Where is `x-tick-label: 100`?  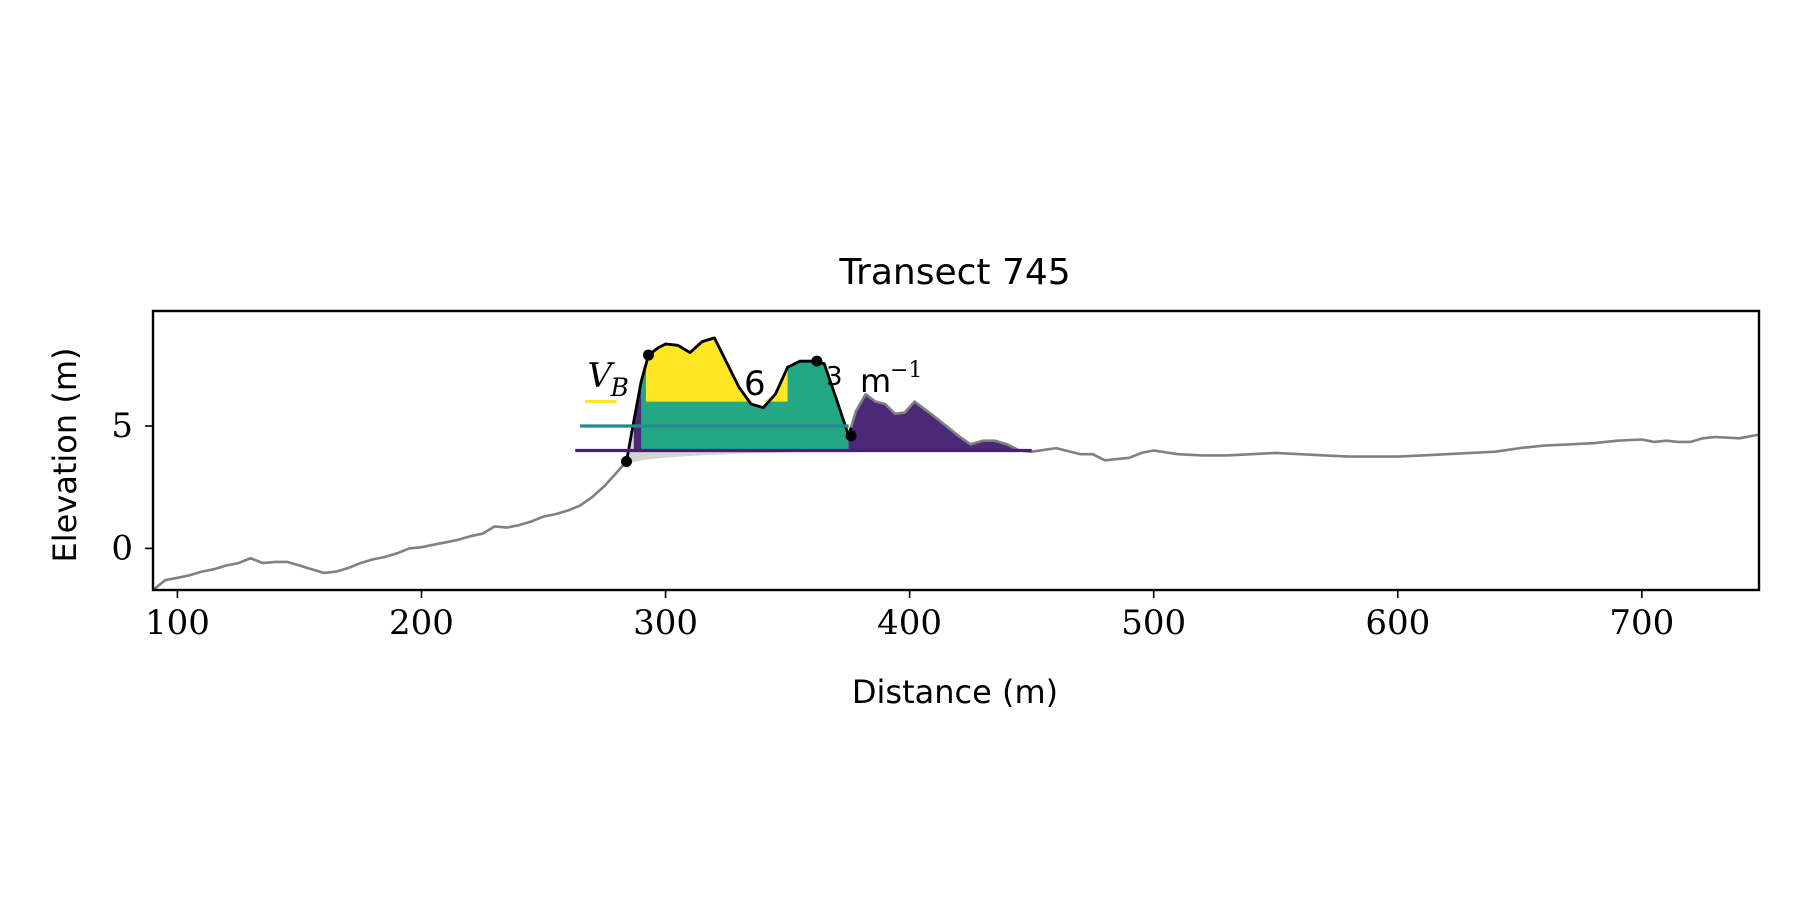 x-tick-label: 100 is located at coordinates (177, 623).